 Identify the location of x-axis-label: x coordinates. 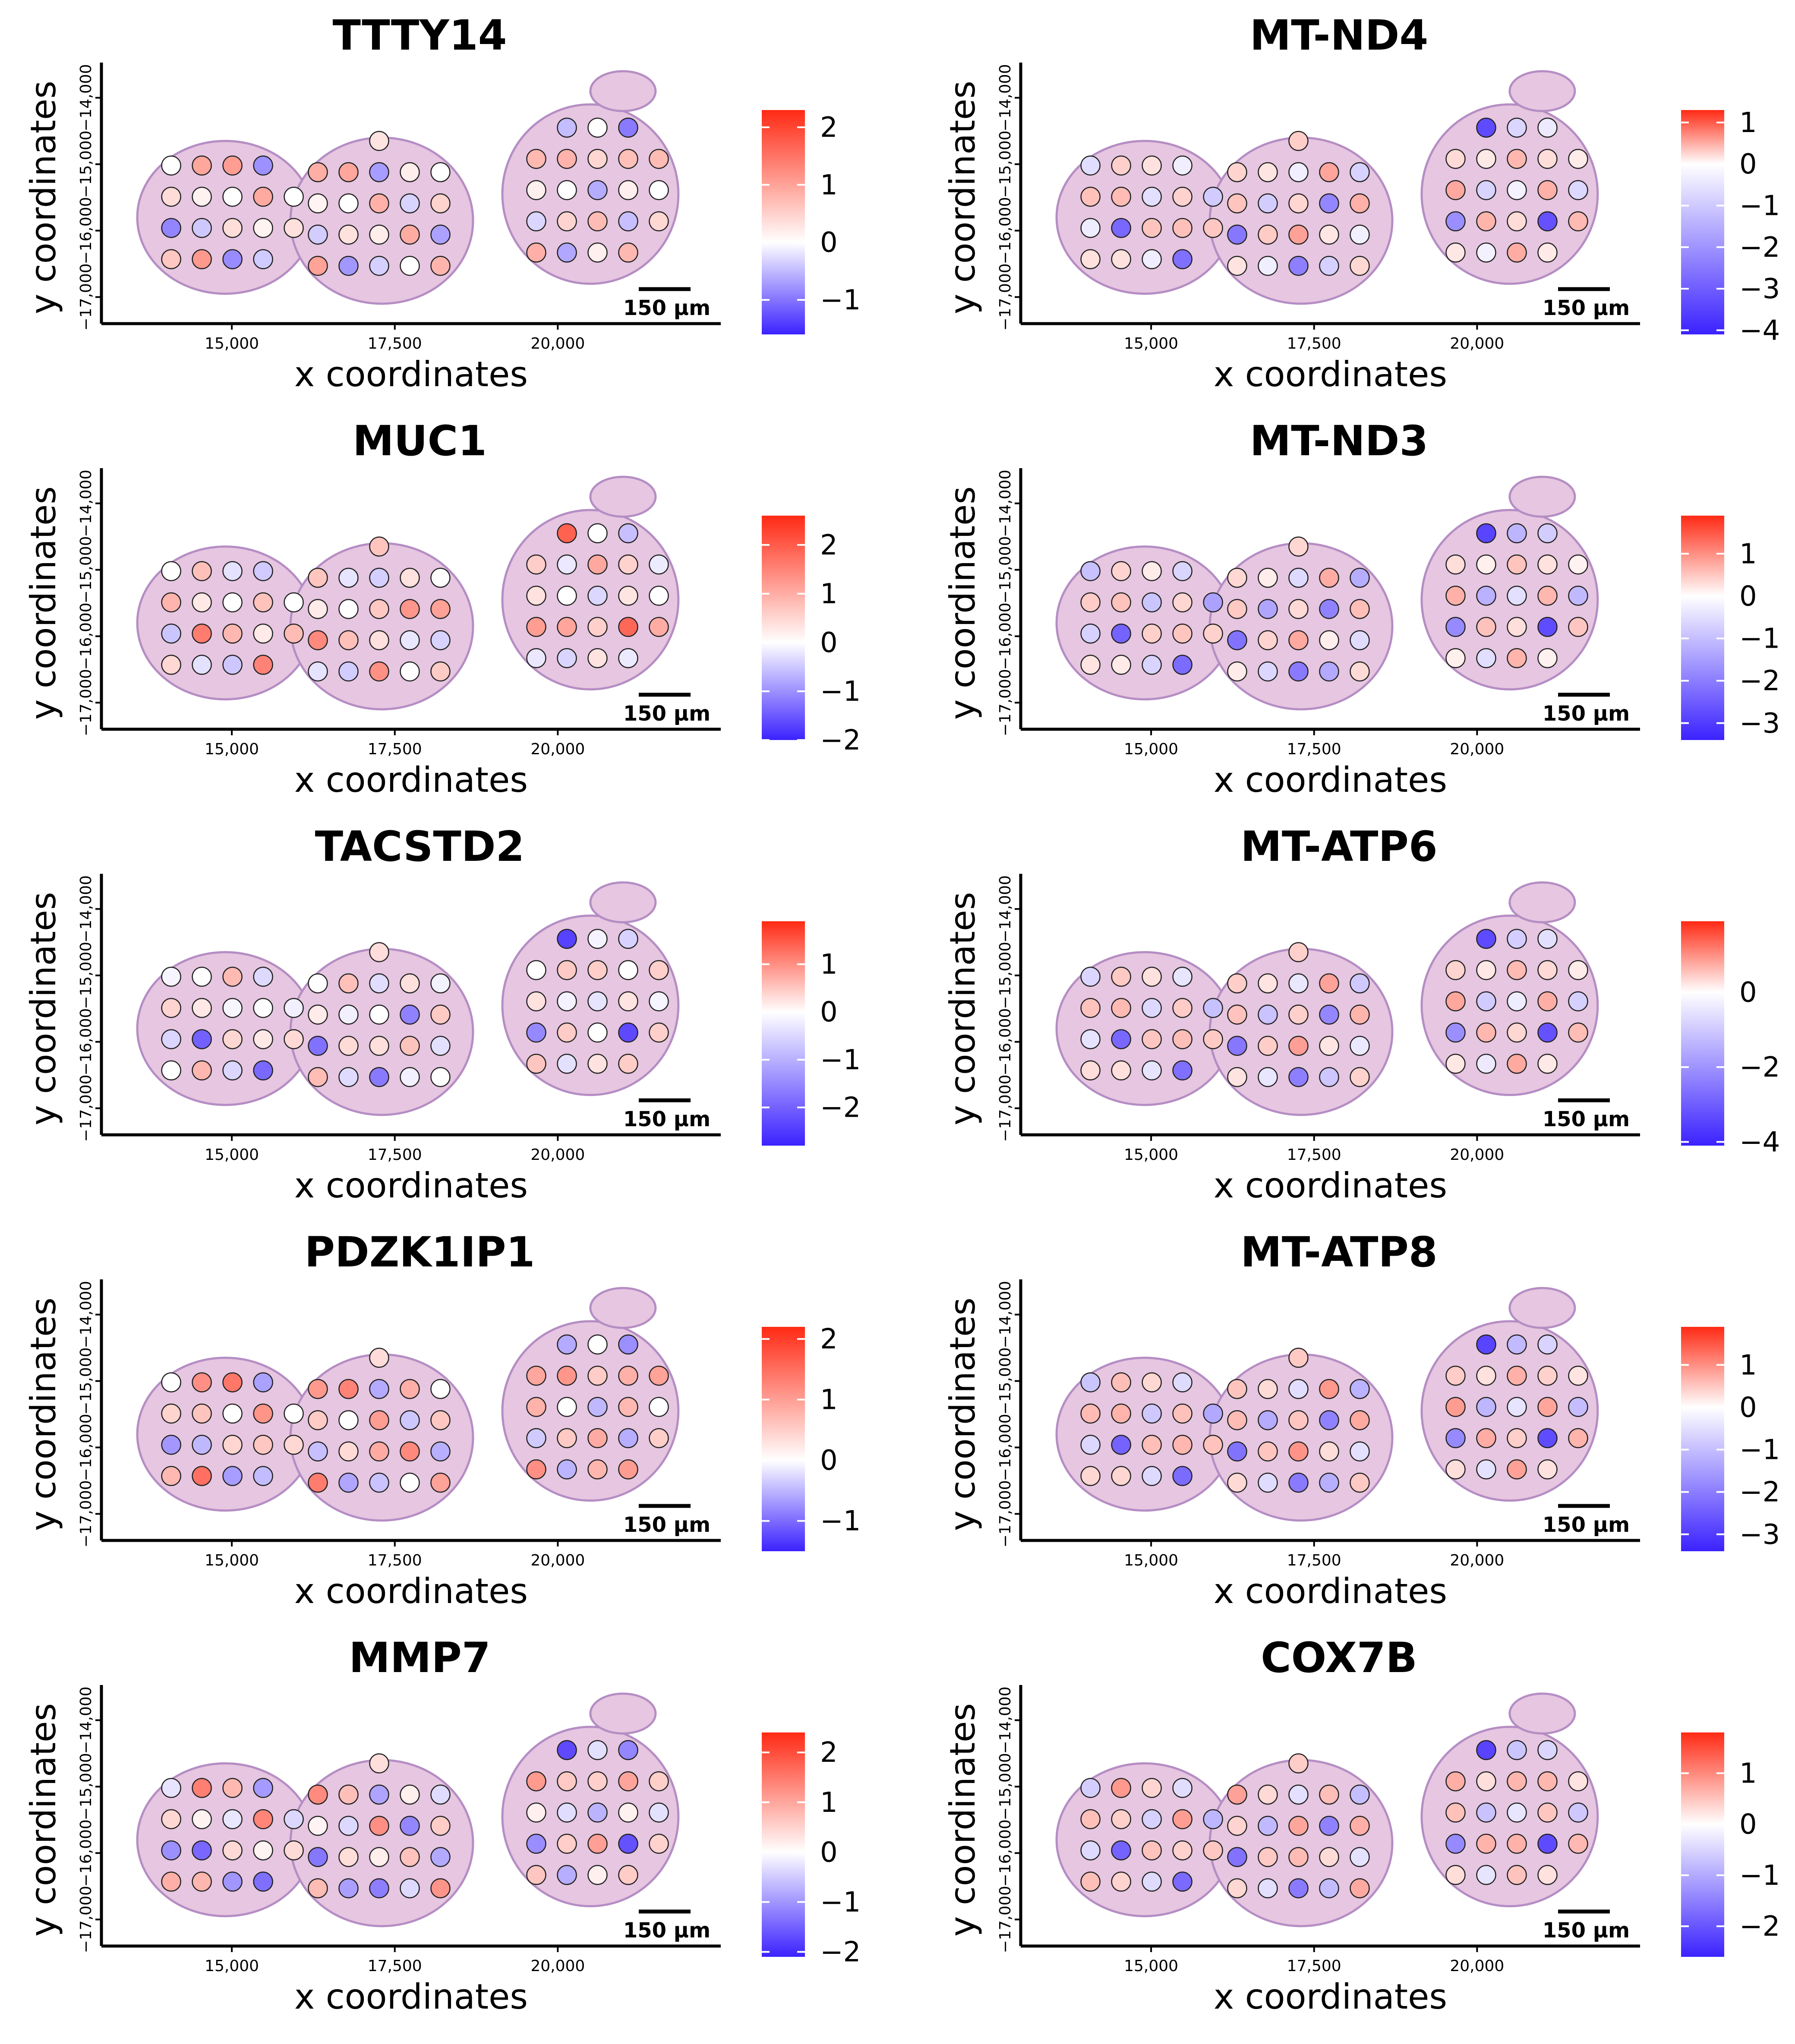
(1330, 1997).